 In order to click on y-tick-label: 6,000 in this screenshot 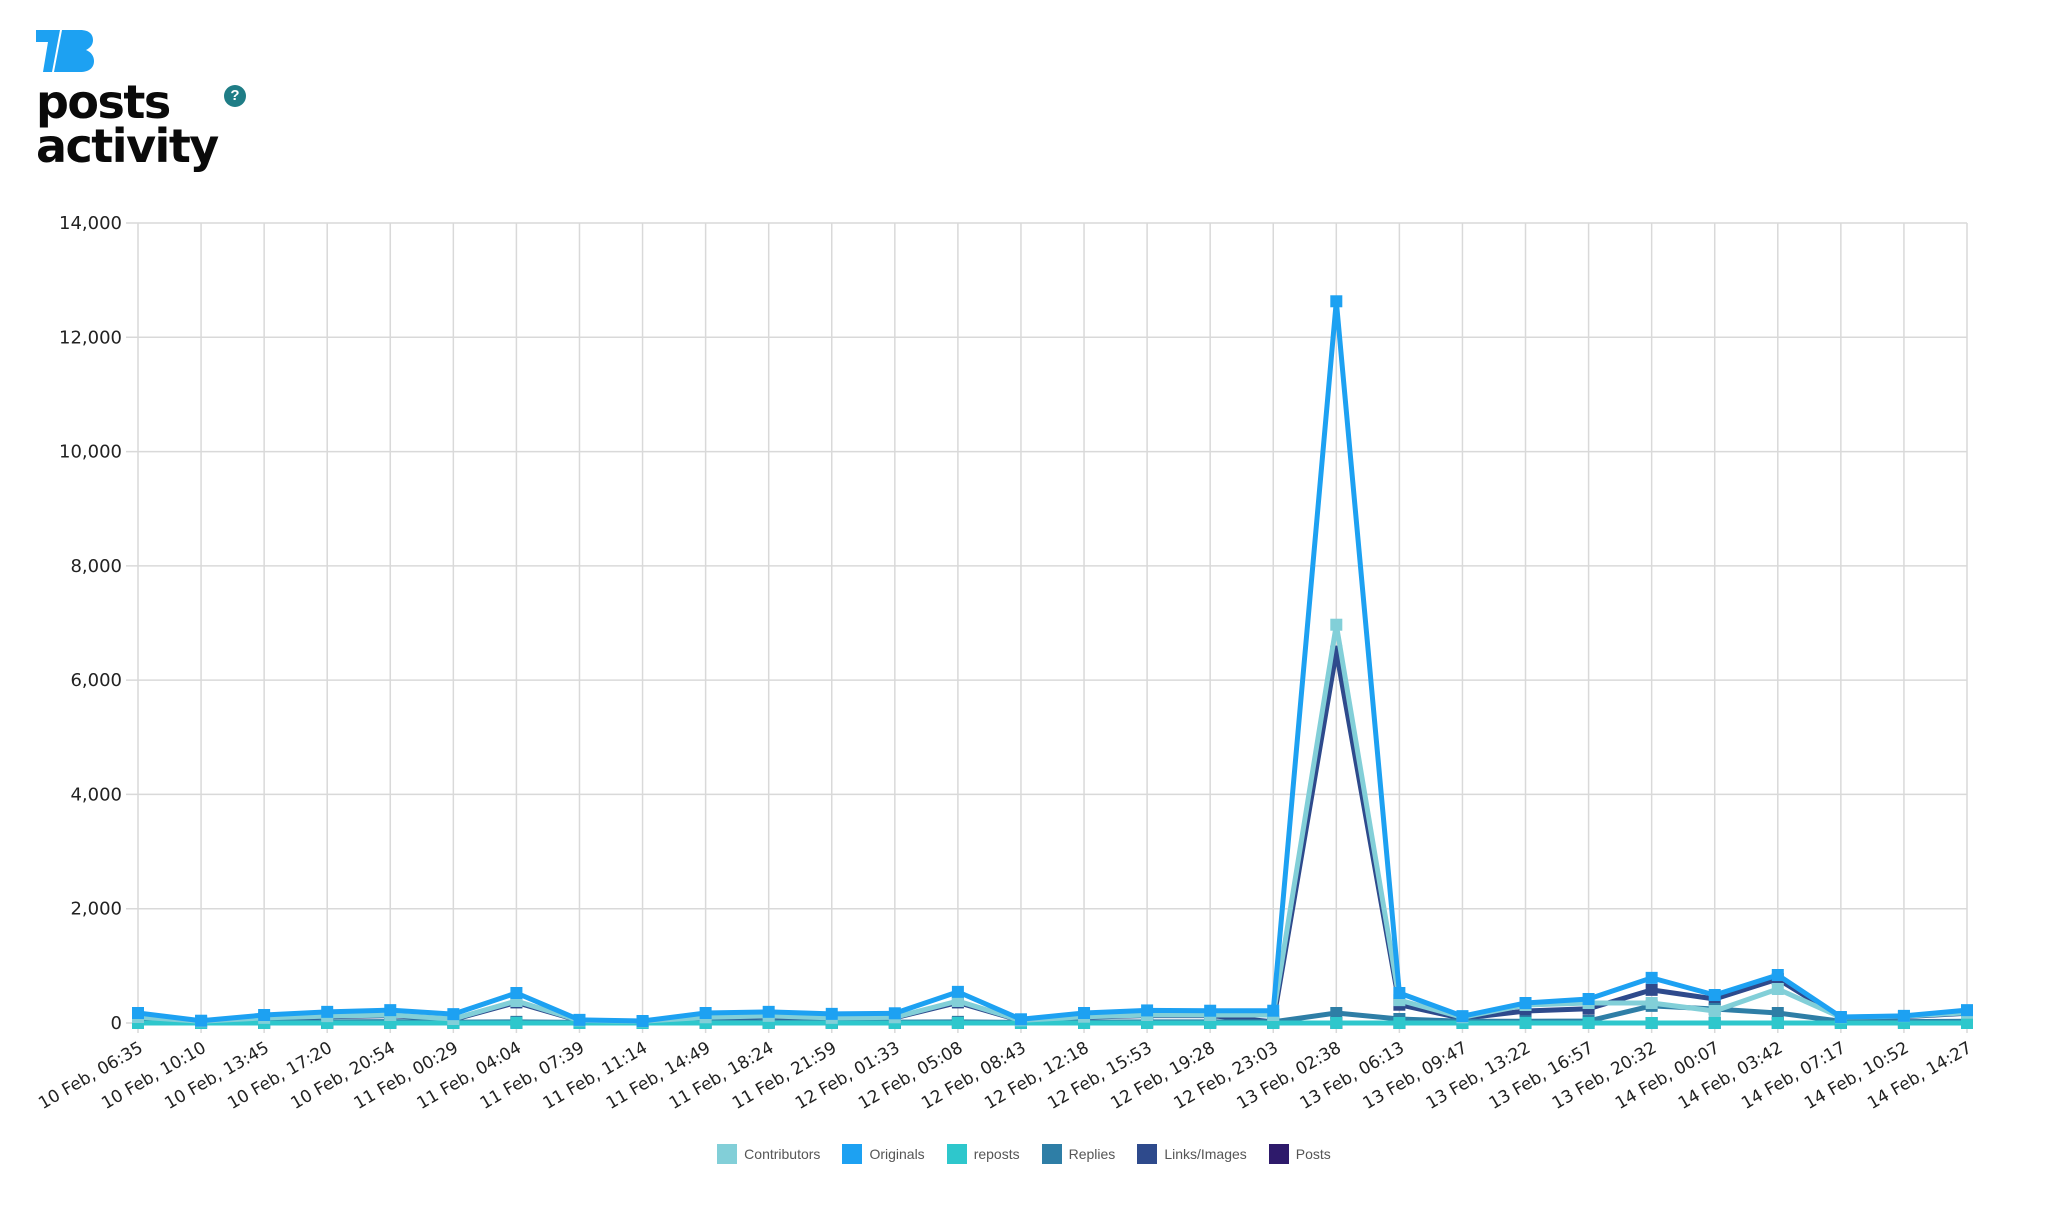, I will do `click(96, 680)`.